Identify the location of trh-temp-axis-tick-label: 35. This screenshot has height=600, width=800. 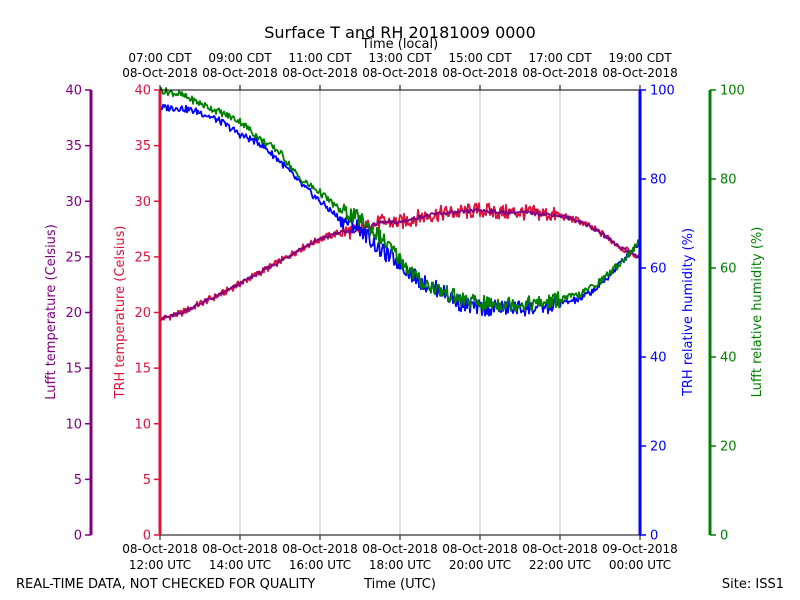
(142, 146).